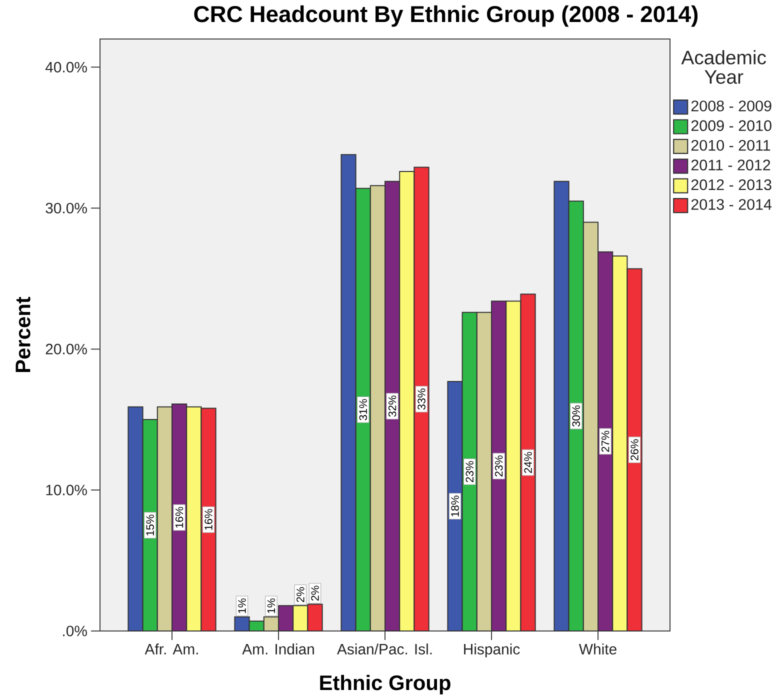 Image resolution: width=778 pixels, height=696 pixels. I want to click on x-tick-label: Asian/Pac. Isl., so click(384, 649).